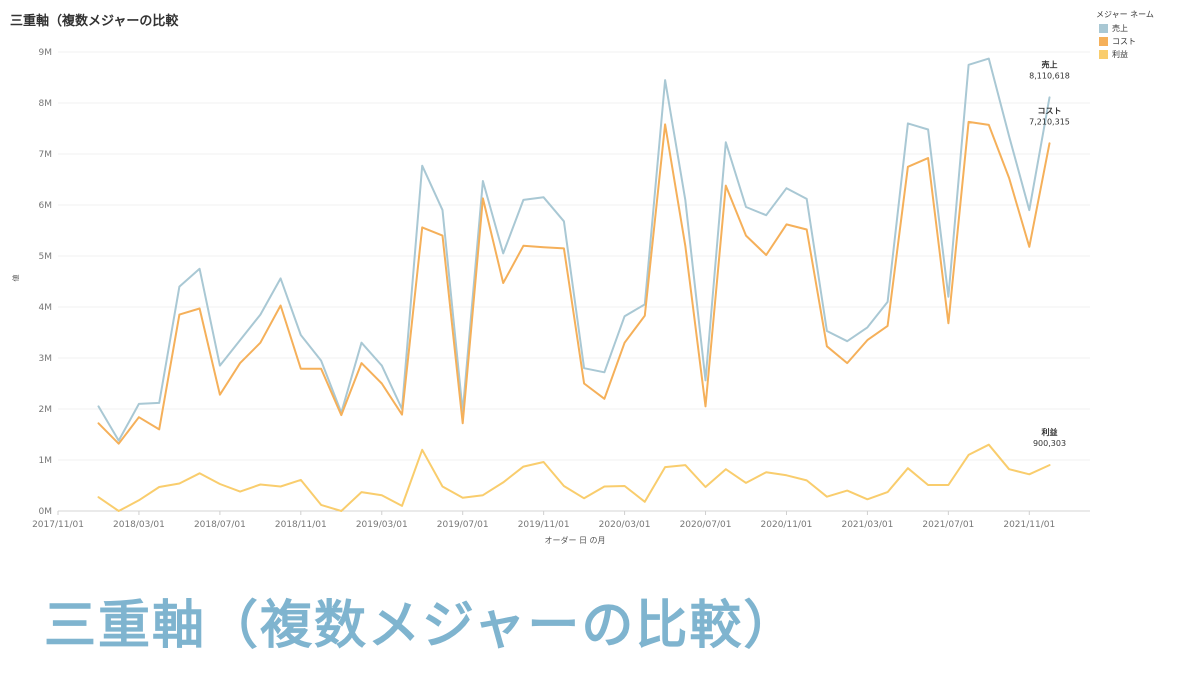 The height and width of the screenshot is (675, 1200). I want to click on legend-item-sales: 売上, so click(1125, 28).